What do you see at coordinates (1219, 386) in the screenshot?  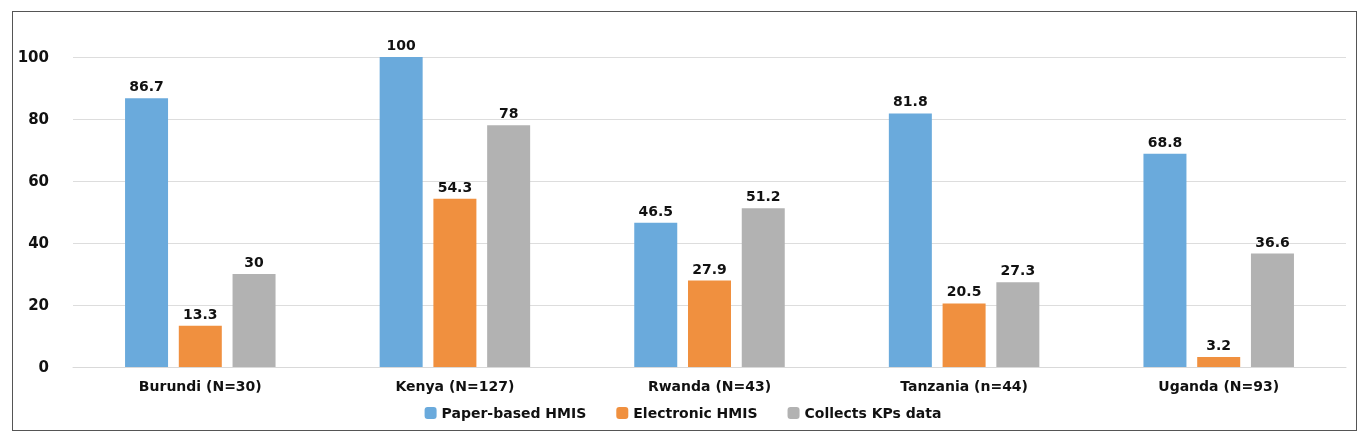 I see `x-tick-label: Uganda (N=93)` at bounding box center [1219, 386].